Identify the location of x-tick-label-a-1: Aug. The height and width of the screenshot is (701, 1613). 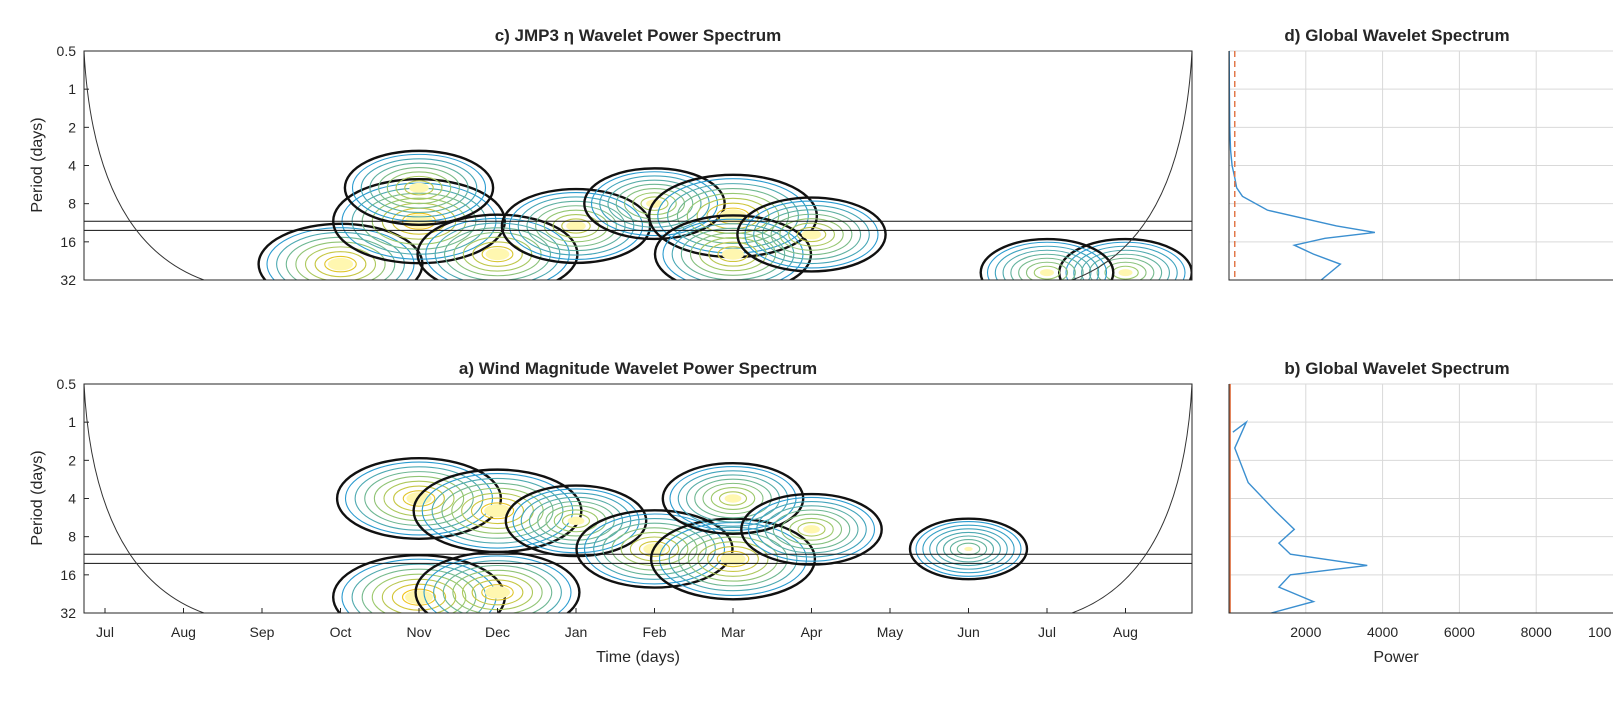
(183, 632).